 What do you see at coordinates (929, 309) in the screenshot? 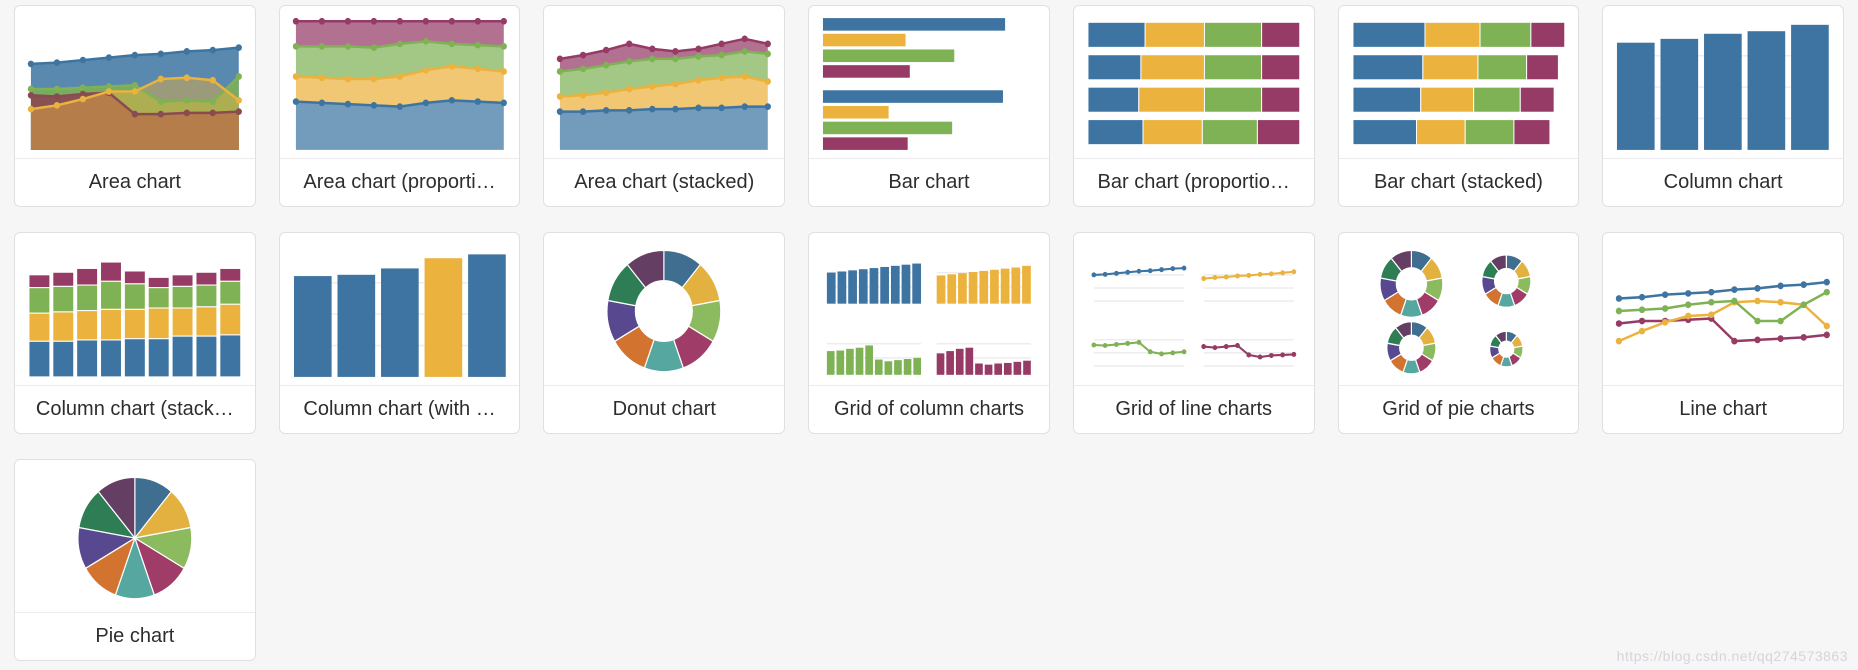
I see `grid-of-column-charts-thumbnail` at bounding box center [929, 309].